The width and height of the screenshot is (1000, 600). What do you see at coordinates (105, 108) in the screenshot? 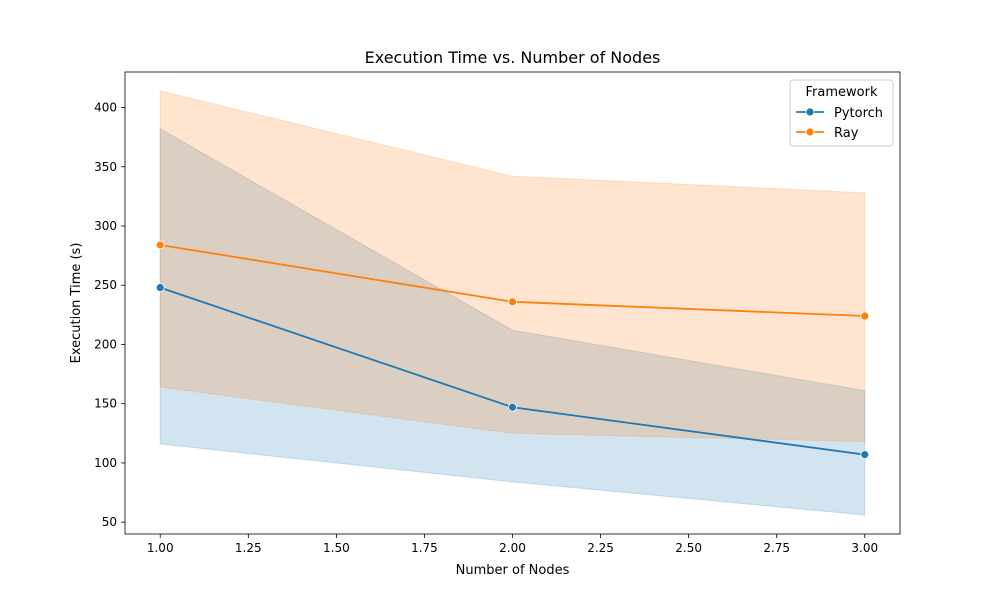
I see `y-tick-label: 400` at bounding box center [105, 108].